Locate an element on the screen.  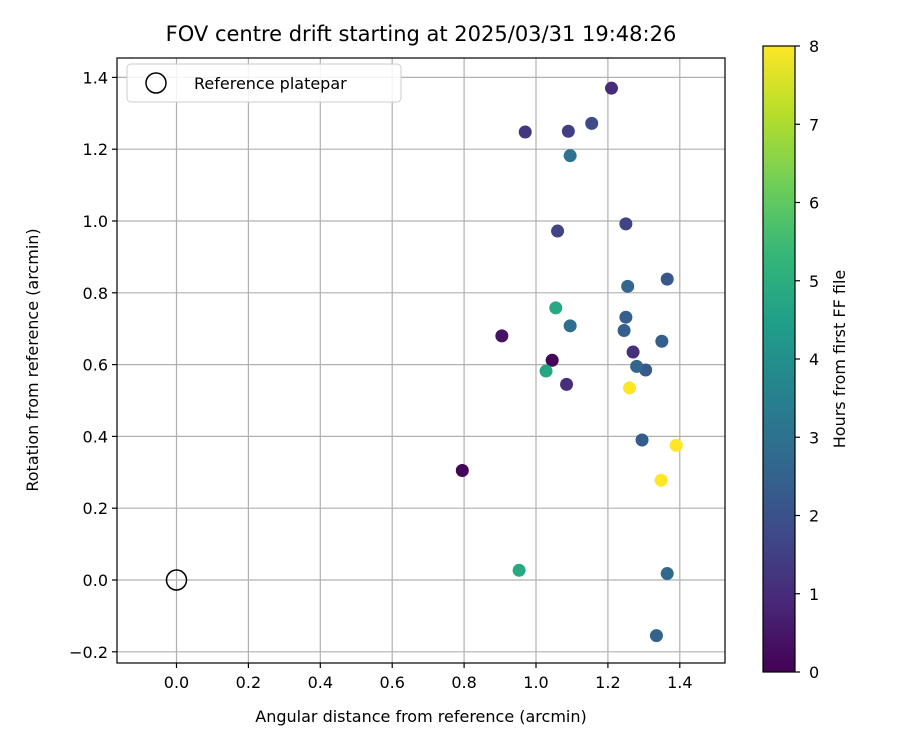
colorbar: 0 1 2 3 4 5 6 7 8 Hours from first FF file is located at coordinates (805, 359).